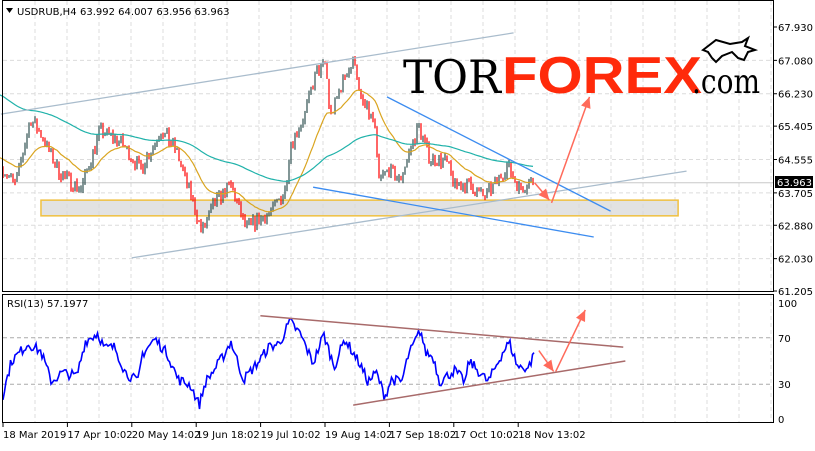 Image resolution: width=815 pixels, height=451 pixels. Describe the element at coordinates (784, 339) in the screenshot. I see `rsi-tick-label: 70` at that location.